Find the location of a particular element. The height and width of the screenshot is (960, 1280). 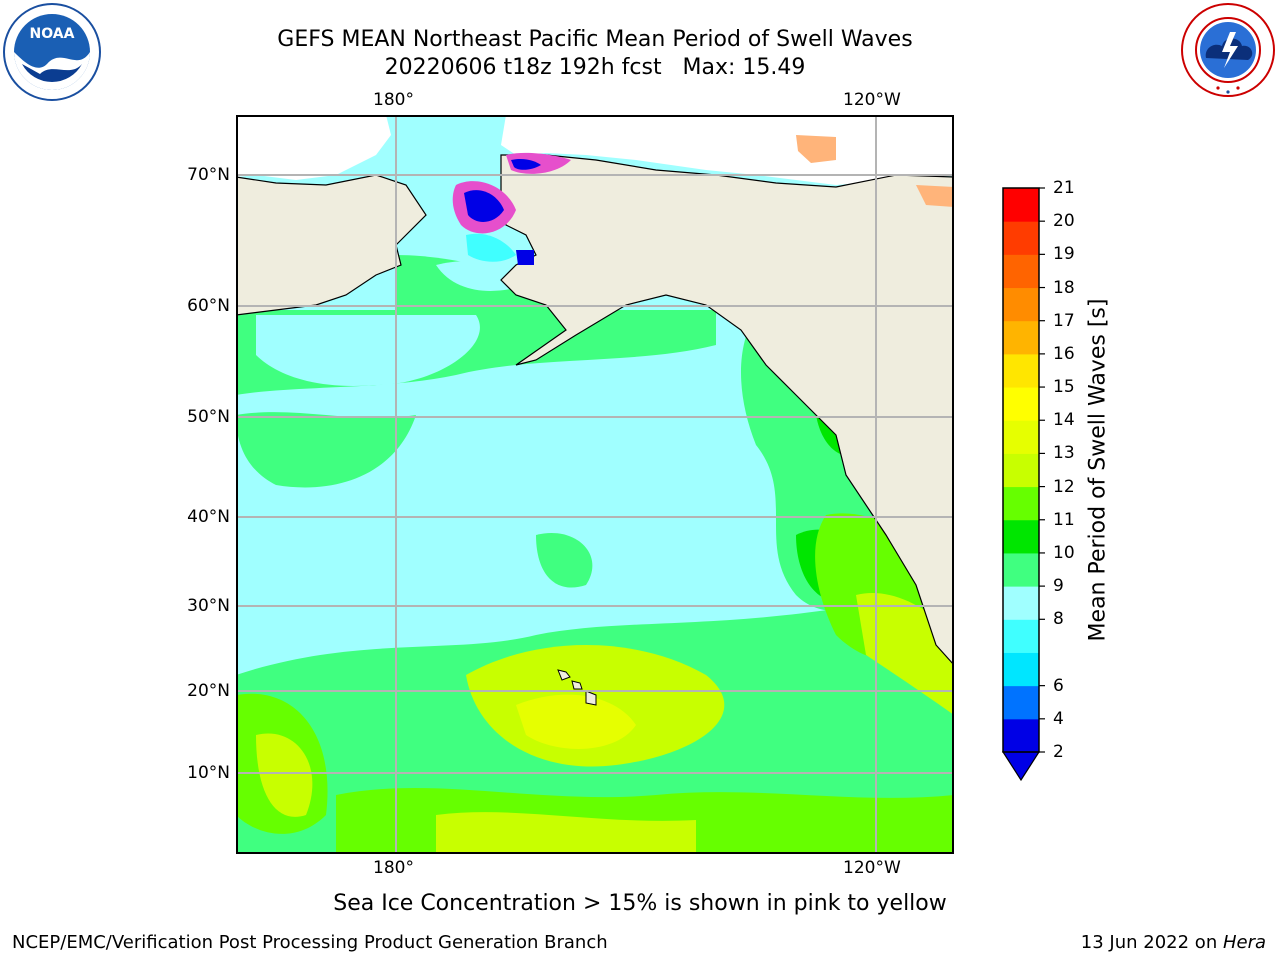

nws-logo is located at coordinates (1228, 50).